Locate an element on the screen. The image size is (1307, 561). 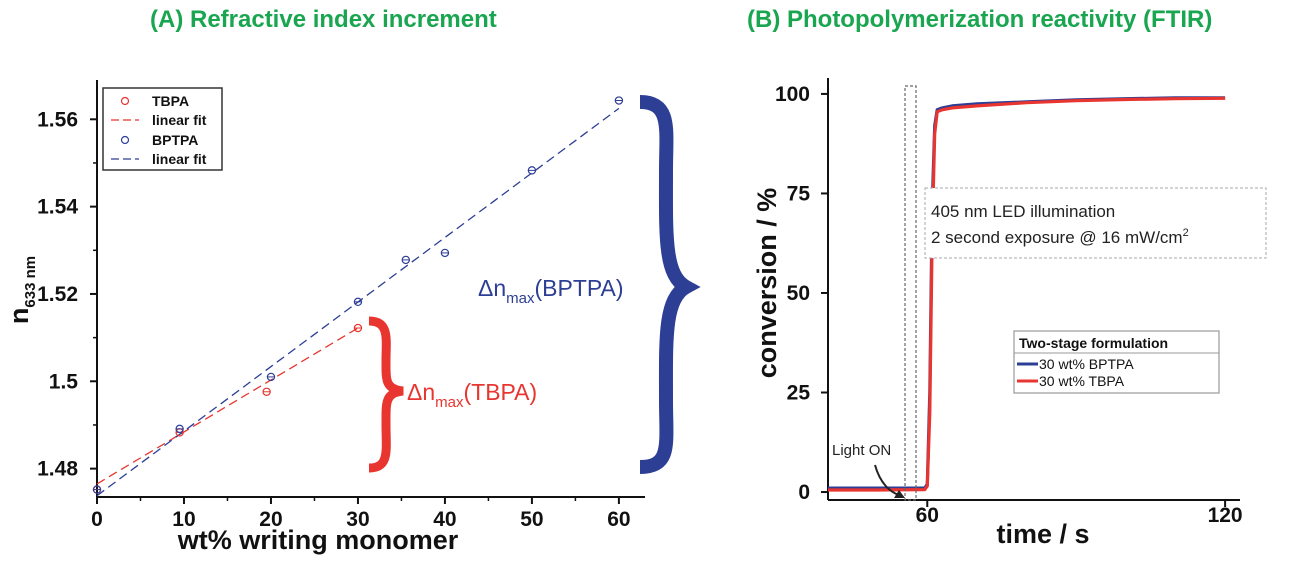
panel-a-x-tick-label: 60 is located at coordinates (618, 519).